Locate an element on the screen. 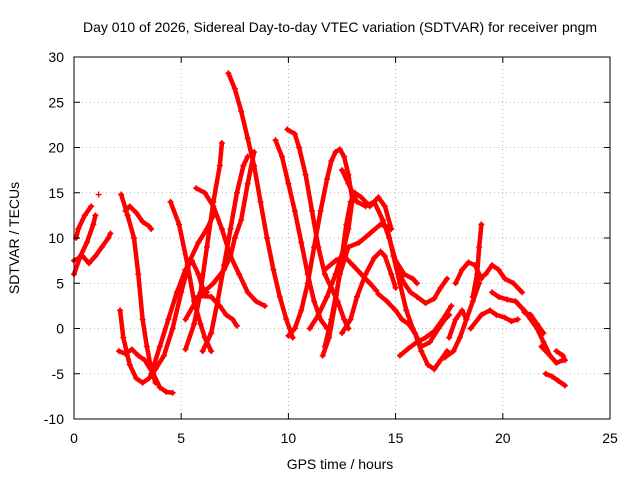  x-axis-label: GPS time / hours is located at coordinates (340, 464).